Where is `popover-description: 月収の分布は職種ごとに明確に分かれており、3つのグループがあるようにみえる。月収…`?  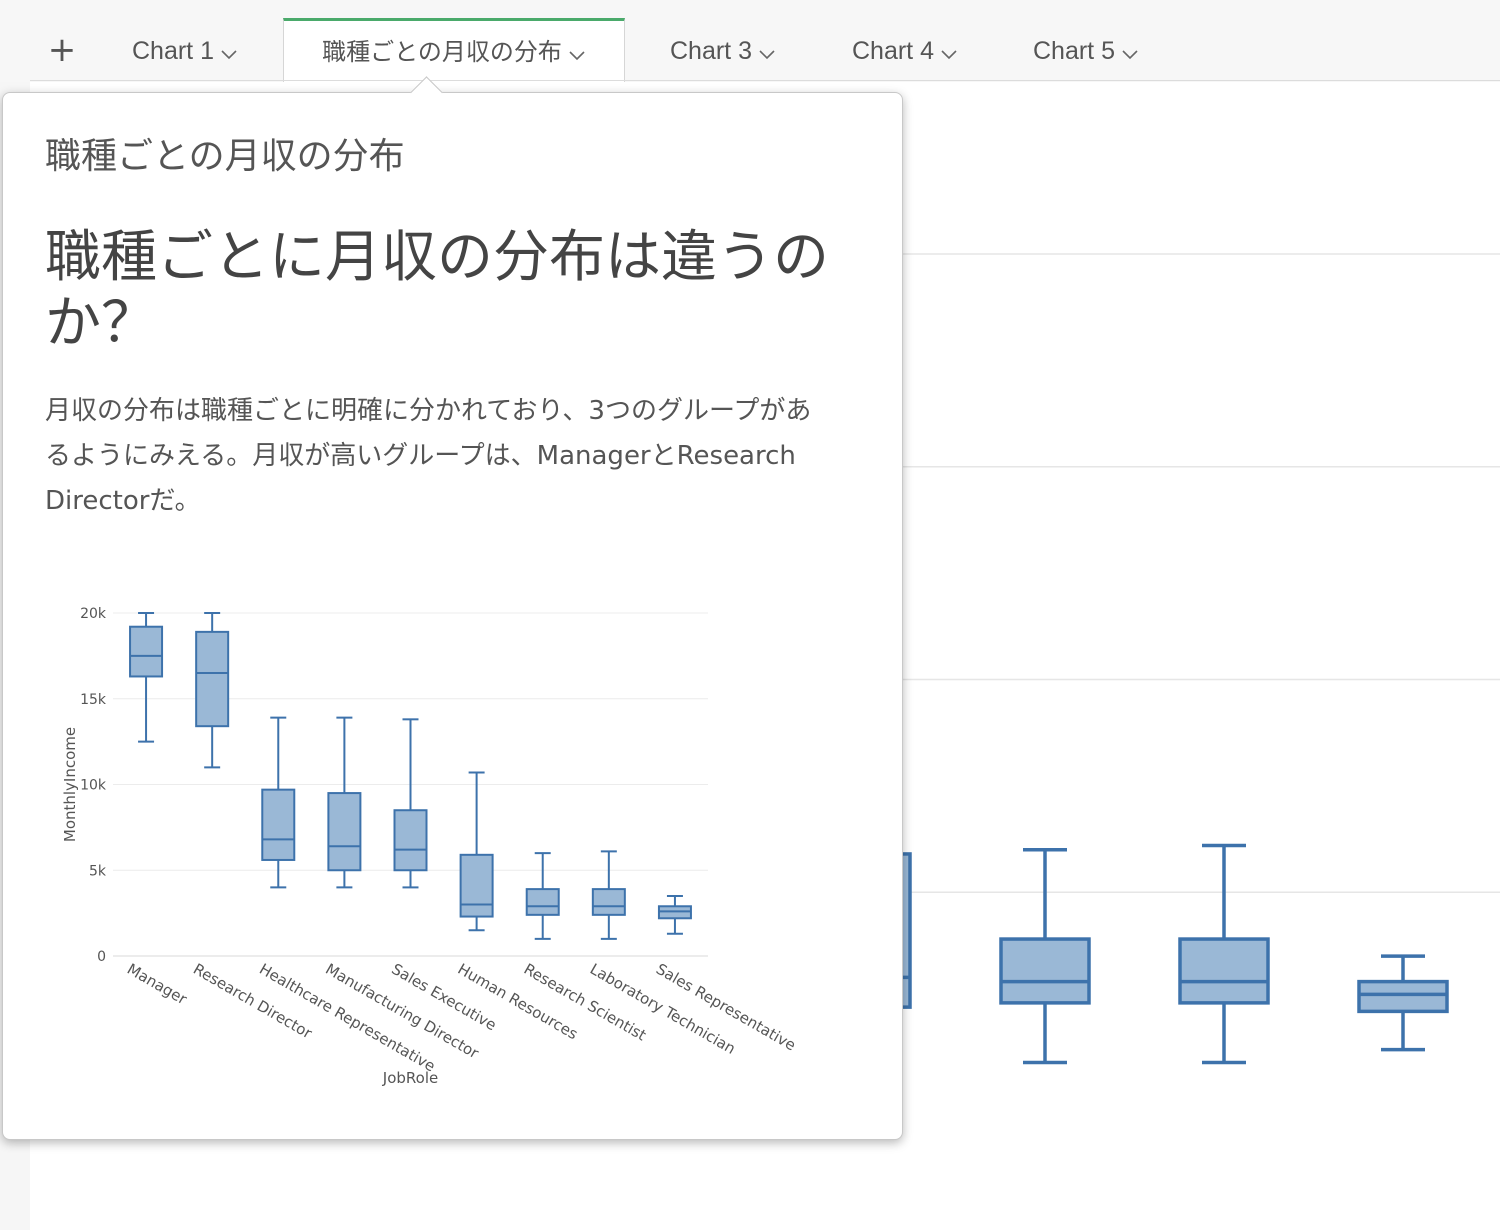
popover-description: 月収の分布は職種ごとに明確に分かれており、3つのグループがあるようにみえる。月収… is located at coordinates (428, 456).